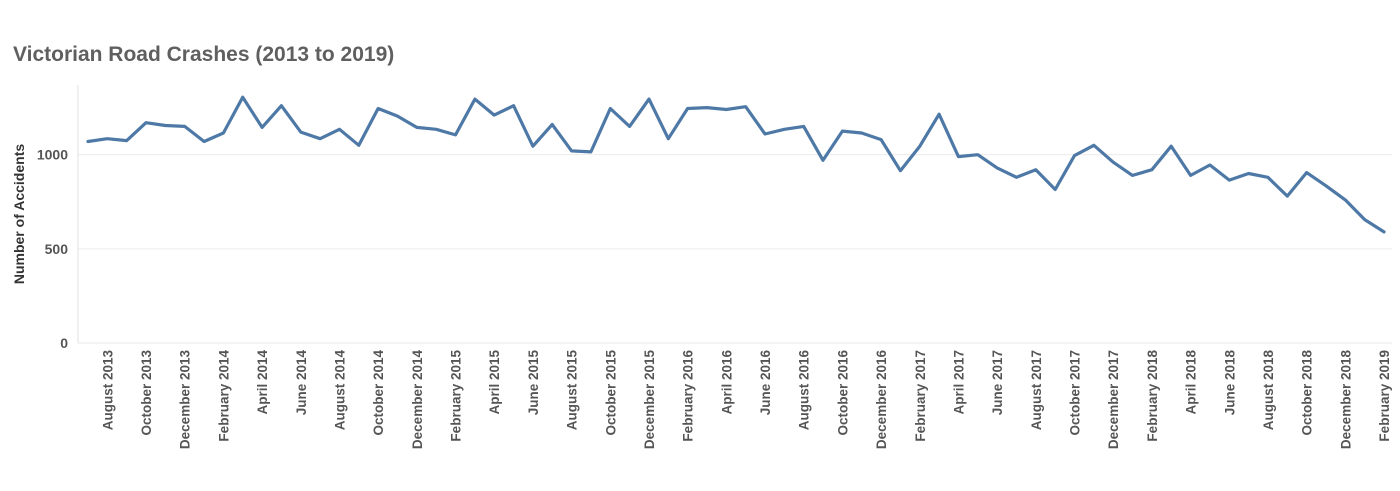 The width and height of the screenshot is (1400, 491). What do you see at coordinates (804, 390) in the screenshot?
I see `x-tick-label: August 2016` at bounding box center [804, 390].